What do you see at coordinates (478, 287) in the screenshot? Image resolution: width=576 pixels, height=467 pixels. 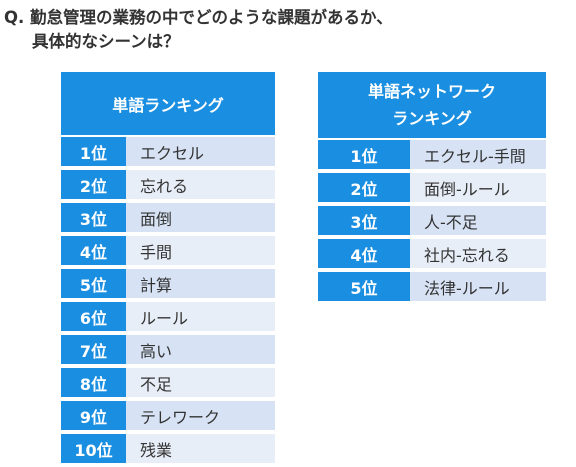 I see `word-pair-cell: 法律-ルール` at bounding box center [478, 287].